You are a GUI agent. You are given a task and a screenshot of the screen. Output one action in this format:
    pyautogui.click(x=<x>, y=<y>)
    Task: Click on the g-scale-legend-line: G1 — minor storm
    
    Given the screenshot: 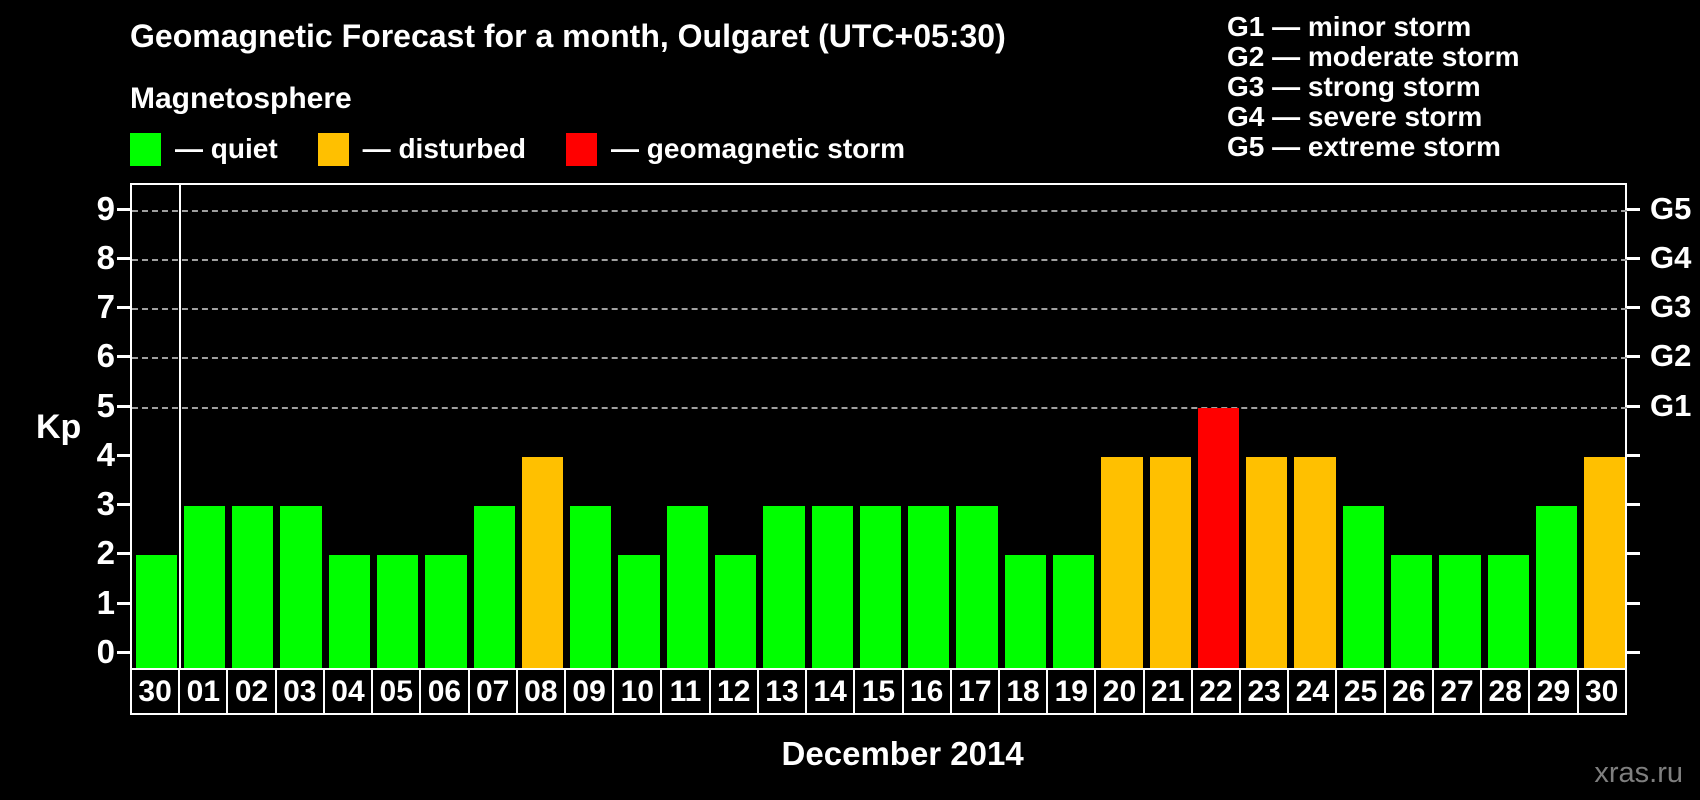 What is the action you would take?
    pyautogui.click(x=1349, y=26)
    